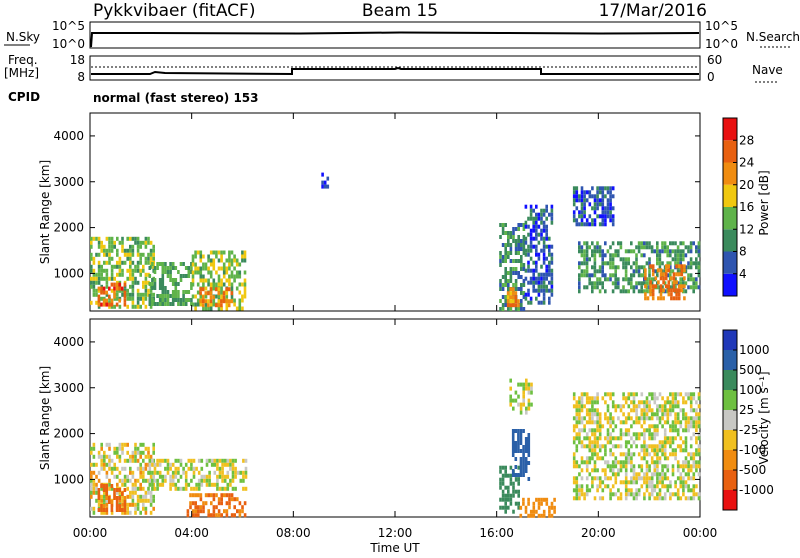  Describe the element at coordinates (773, 37) in the screenshot. I see `n-search-label: N.Search` at that location.